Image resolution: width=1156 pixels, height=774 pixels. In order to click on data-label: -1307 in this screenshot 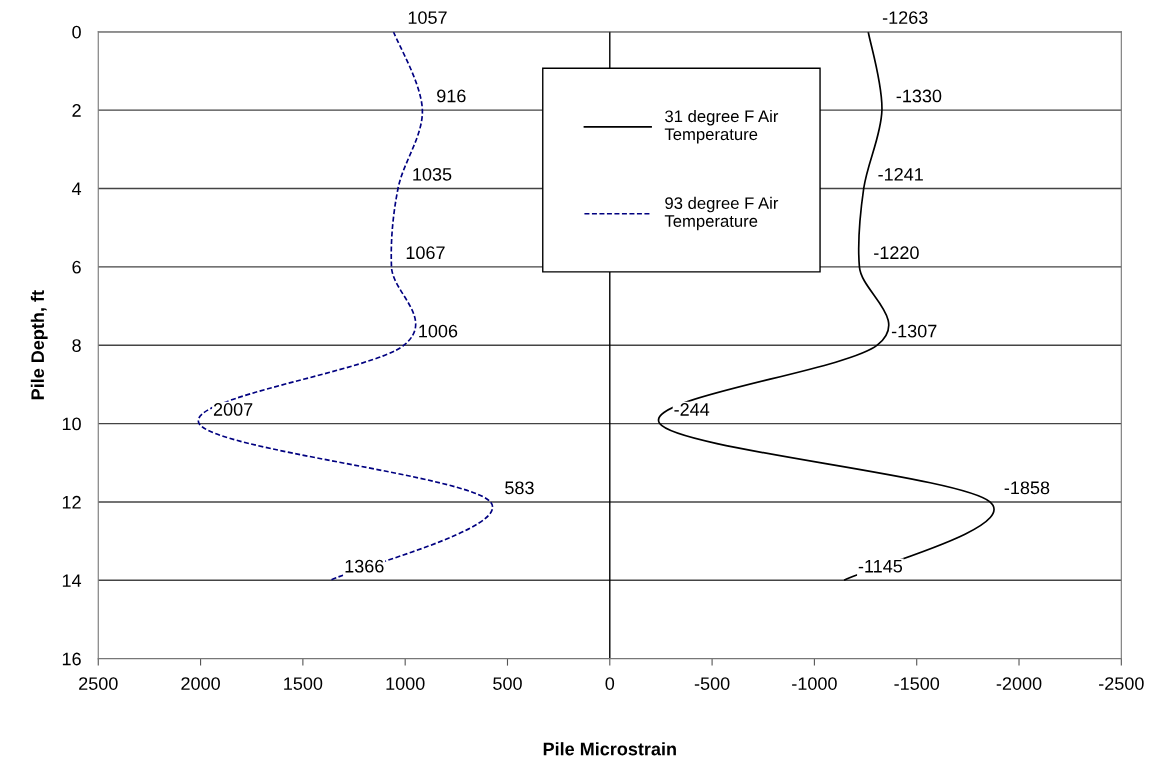, I will do `click(914, 331)`.